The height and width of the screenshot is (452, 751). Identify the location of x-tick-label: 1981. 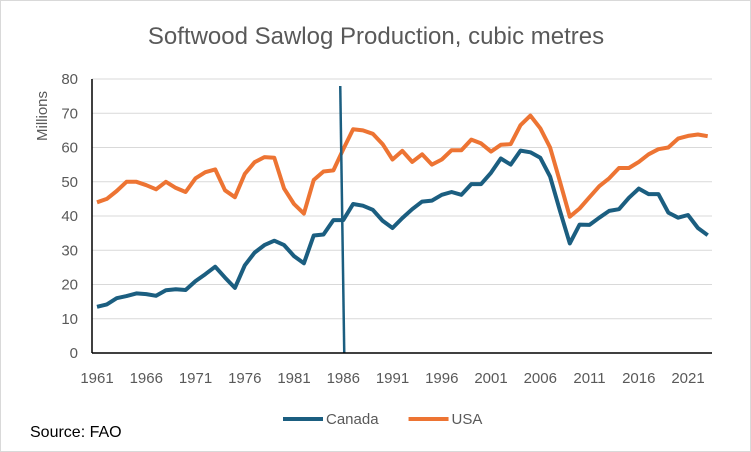
(293, 378).